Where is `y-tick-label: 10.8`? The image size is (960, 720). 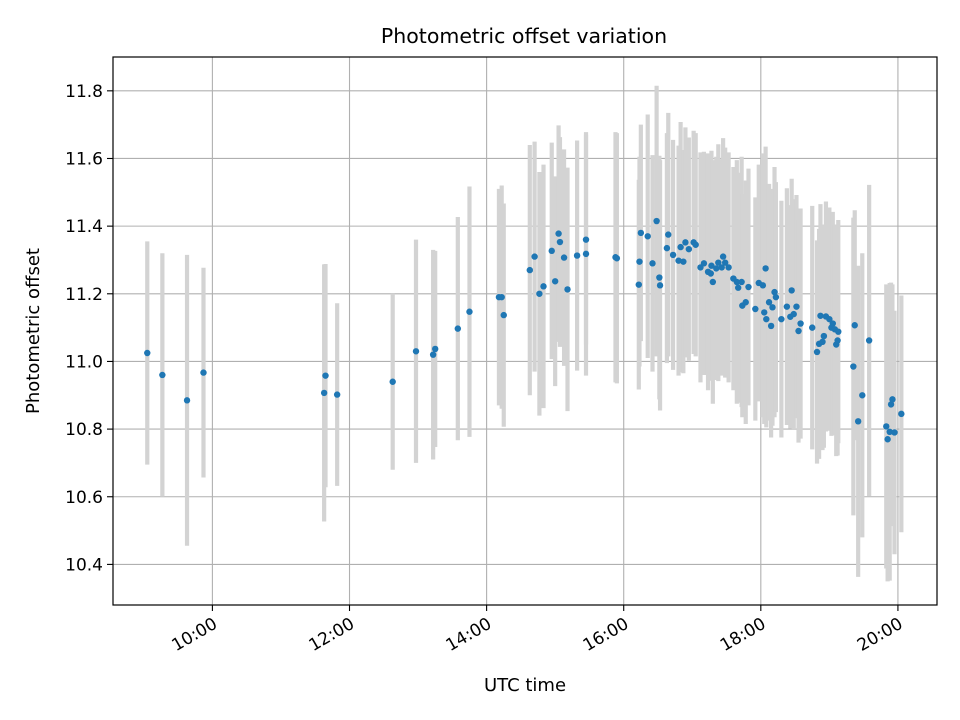
y-tick-label: 10.8 is located at coordinates (84, 430).